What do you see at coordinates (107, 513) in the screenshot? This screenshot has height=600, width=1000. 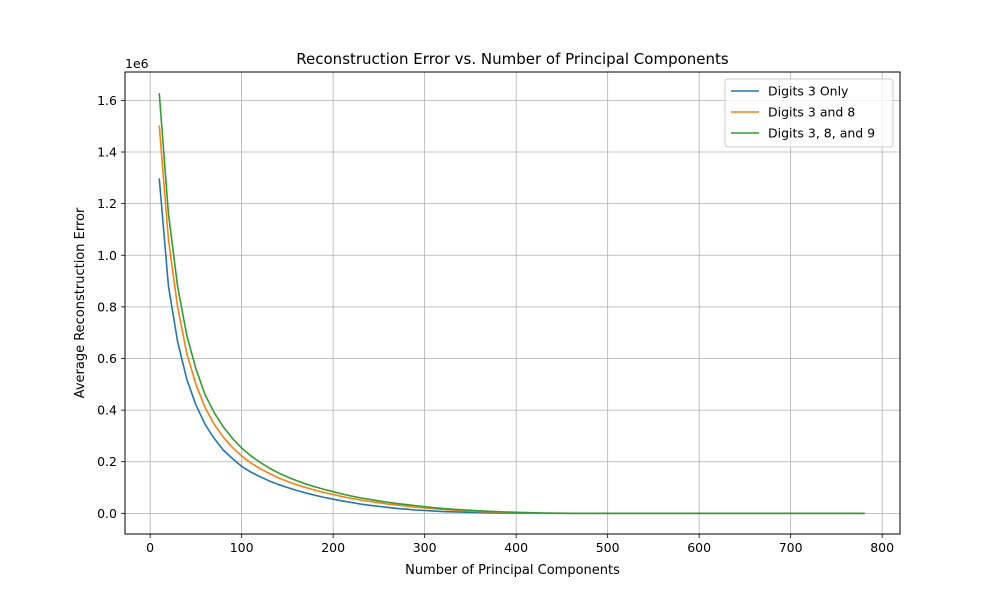 I see `y-tick-label: 0.0` at bounding box center [107, 513].